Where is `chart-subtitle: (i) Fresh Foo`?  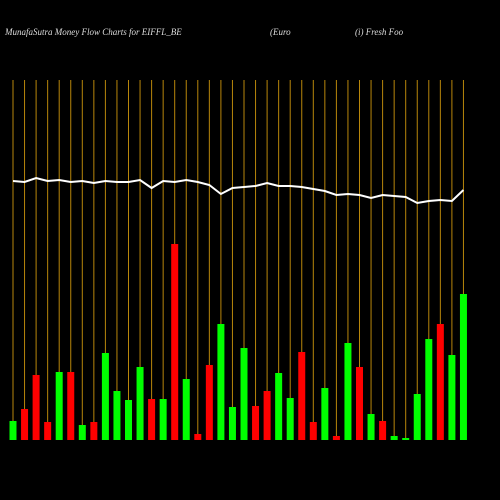 chart-subtitle: (i) Fresh Foo is located at coordinates (379, 32).